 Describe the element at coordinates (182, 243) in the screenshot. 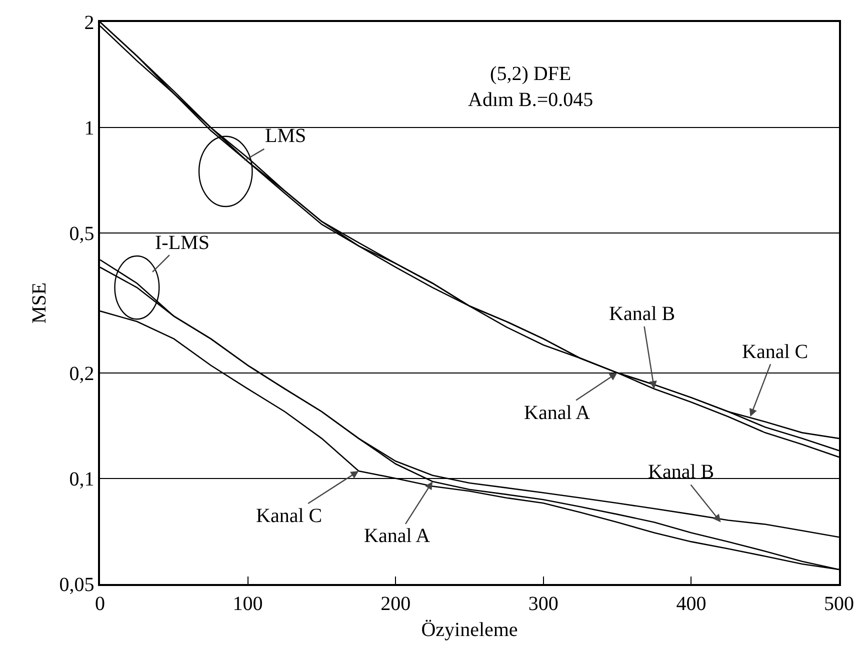

I see `annotation: I-LMS` at that location.